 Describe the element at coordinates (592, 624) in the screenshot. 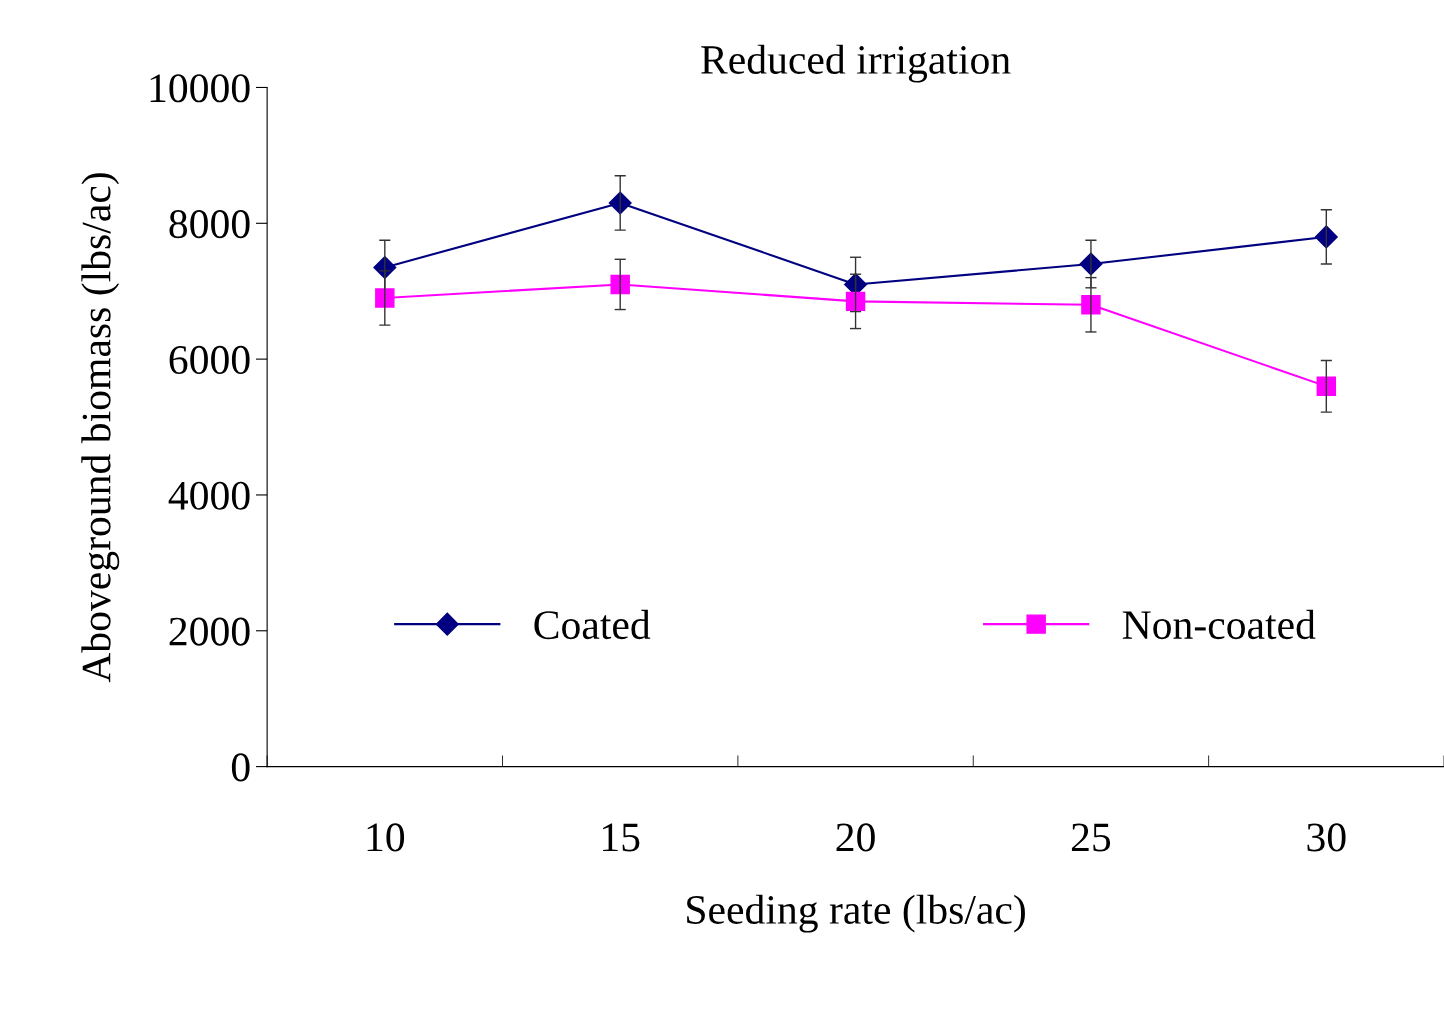

I see `legend-label: Coated` at that location.